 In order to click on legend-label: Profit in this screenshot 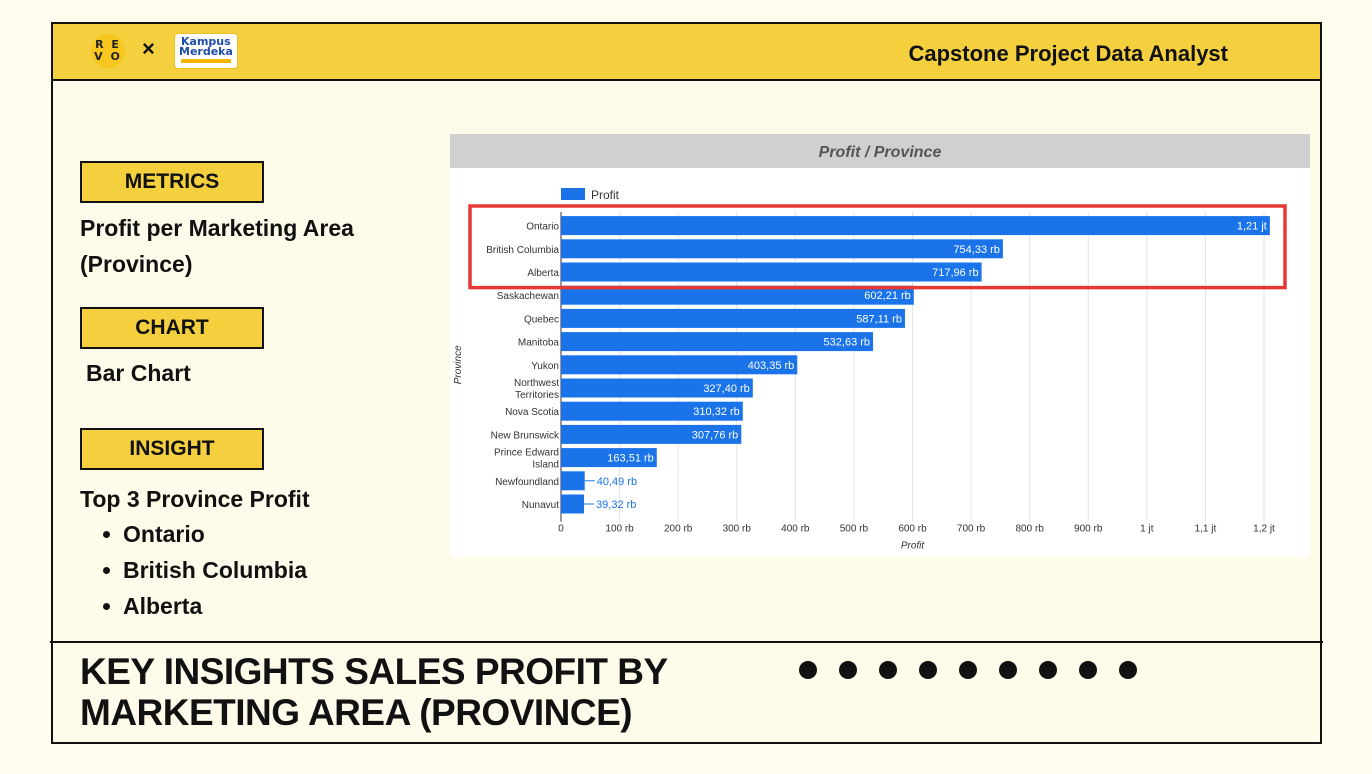, I will do `click(605, 195)`.